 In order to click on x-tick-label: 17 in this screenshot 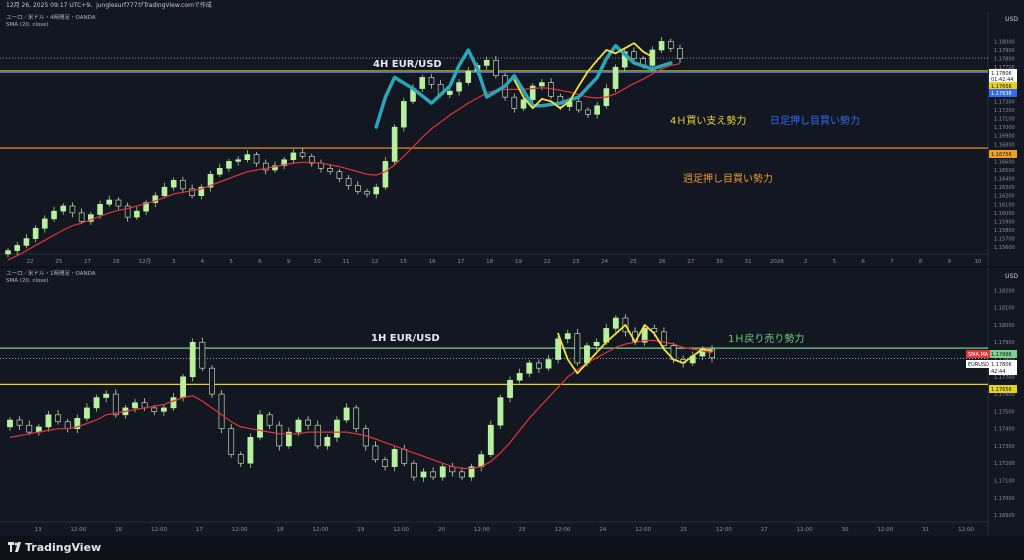, I will do `click(460, 262)`.